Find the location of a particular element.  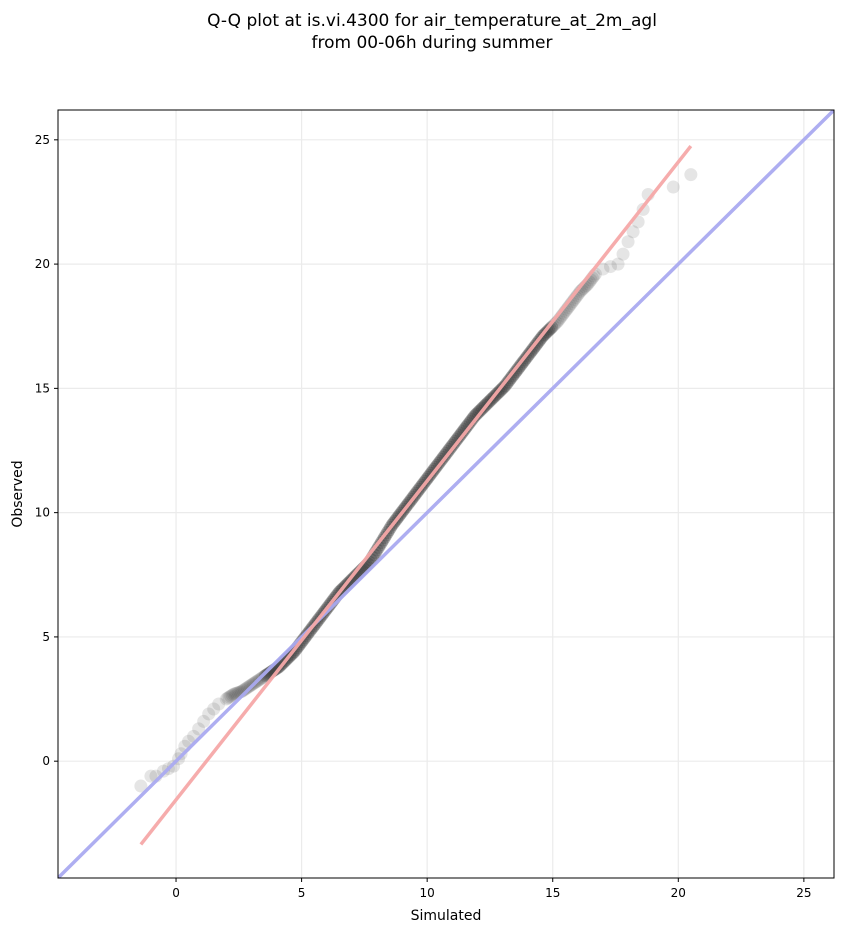

y-axis-label: Observed is located at coordinates (18, 493).